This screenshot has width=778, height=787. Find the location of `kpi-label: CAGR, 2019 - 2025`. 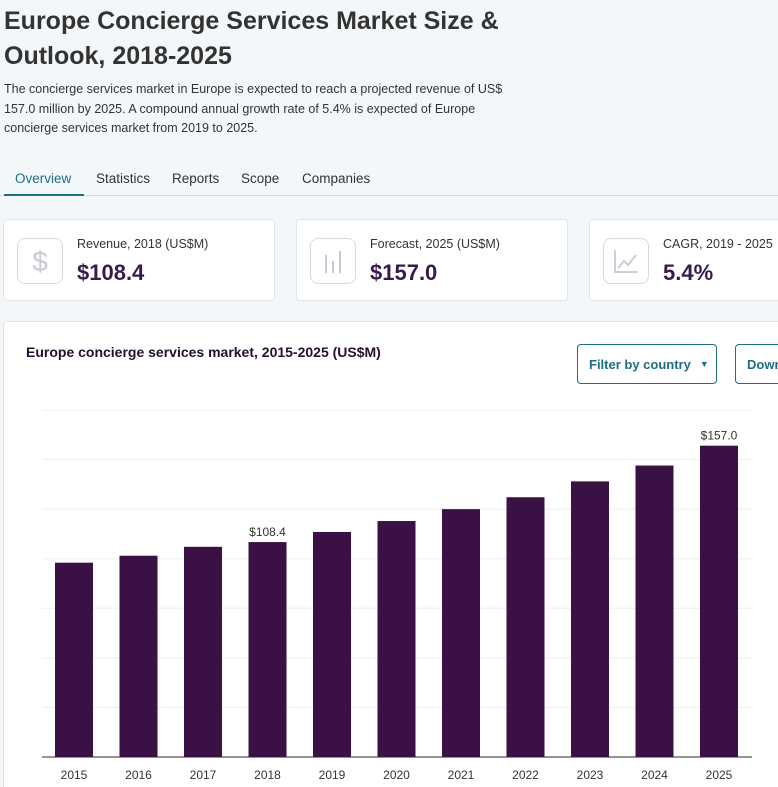

kpi-label: CAGR, 2019 - 2025 is located at coordinates (718, 244).